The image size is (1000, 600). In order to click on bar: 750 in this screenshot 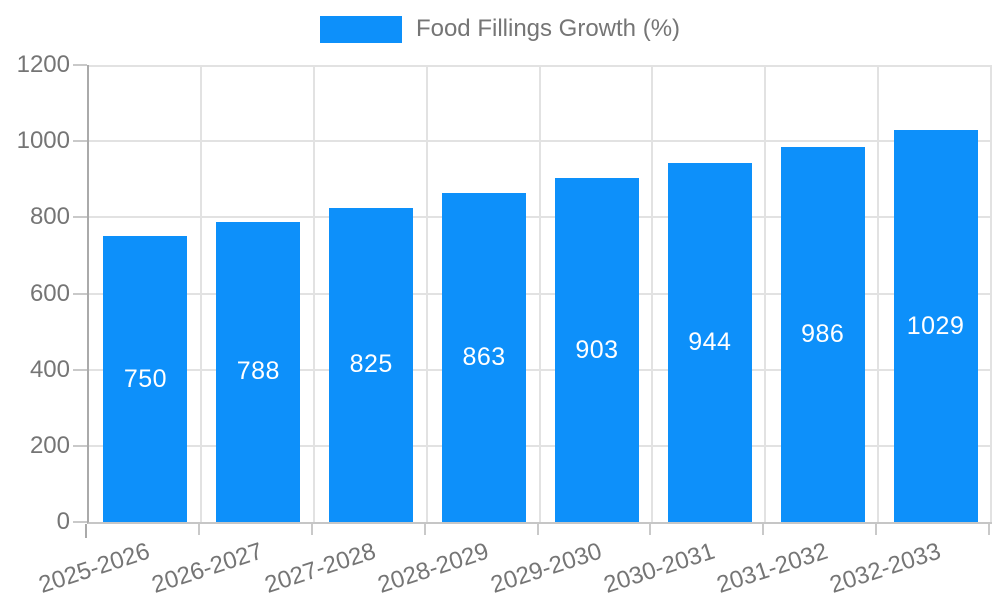, I will do `click(145, 379)`.